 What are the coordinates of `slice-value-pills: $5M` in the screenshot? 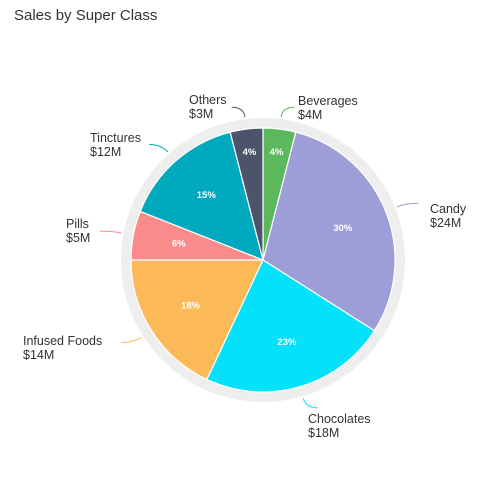 It's located at (78, 238).